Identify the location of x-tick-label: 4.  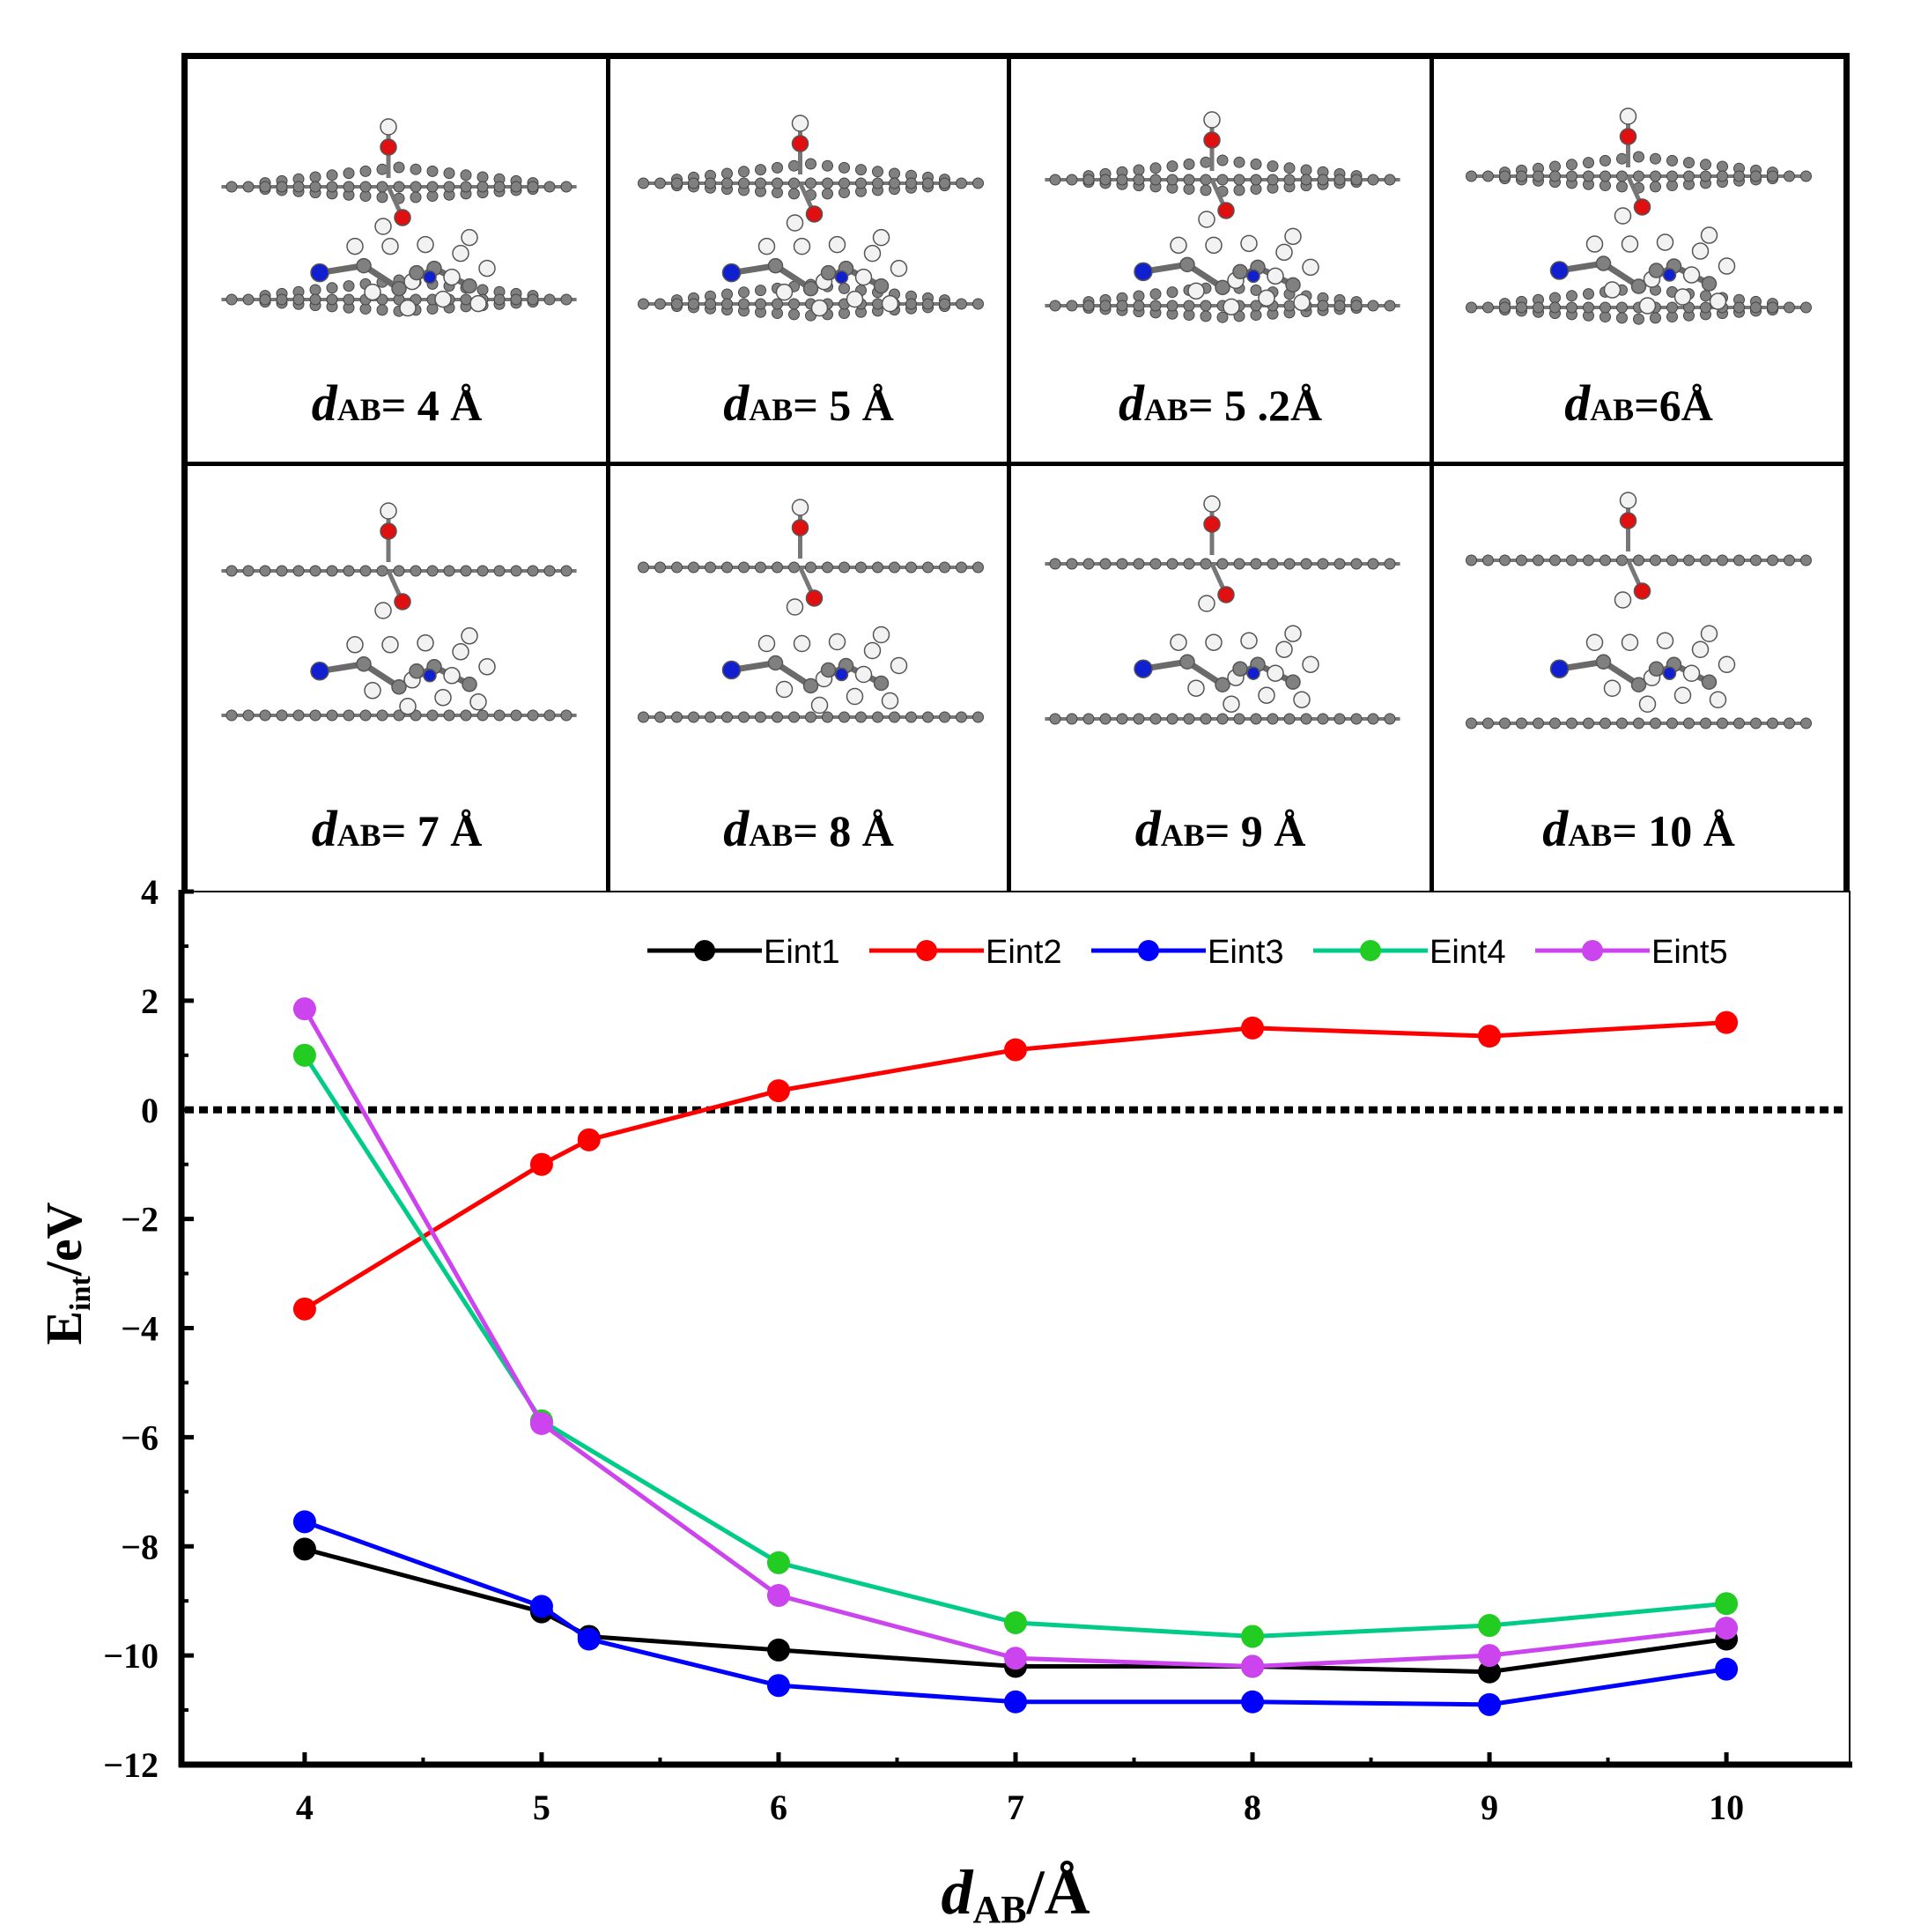
(305, 1808).